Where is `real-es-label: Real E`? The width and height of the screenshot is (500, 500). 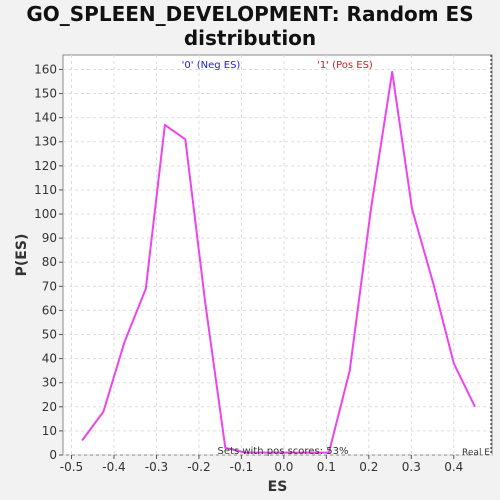
real-es-label: Real E is located at coordinates (476, 453).